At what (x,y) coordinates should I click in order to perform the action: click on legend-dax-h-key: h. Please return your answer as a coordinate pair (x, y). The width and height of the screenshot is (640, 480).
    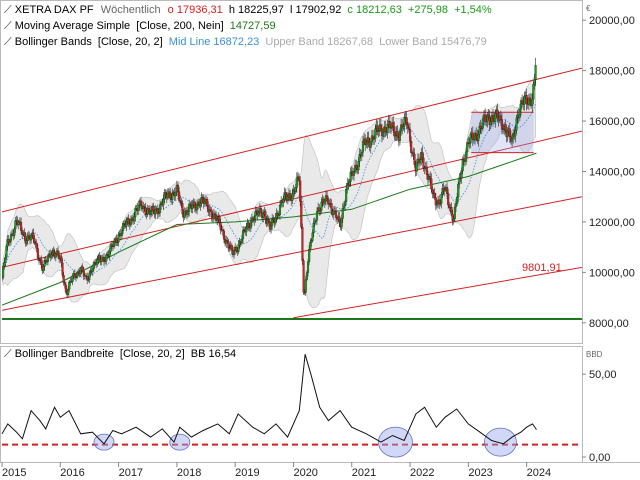
    Looking at the image, I should click on (231, 10).